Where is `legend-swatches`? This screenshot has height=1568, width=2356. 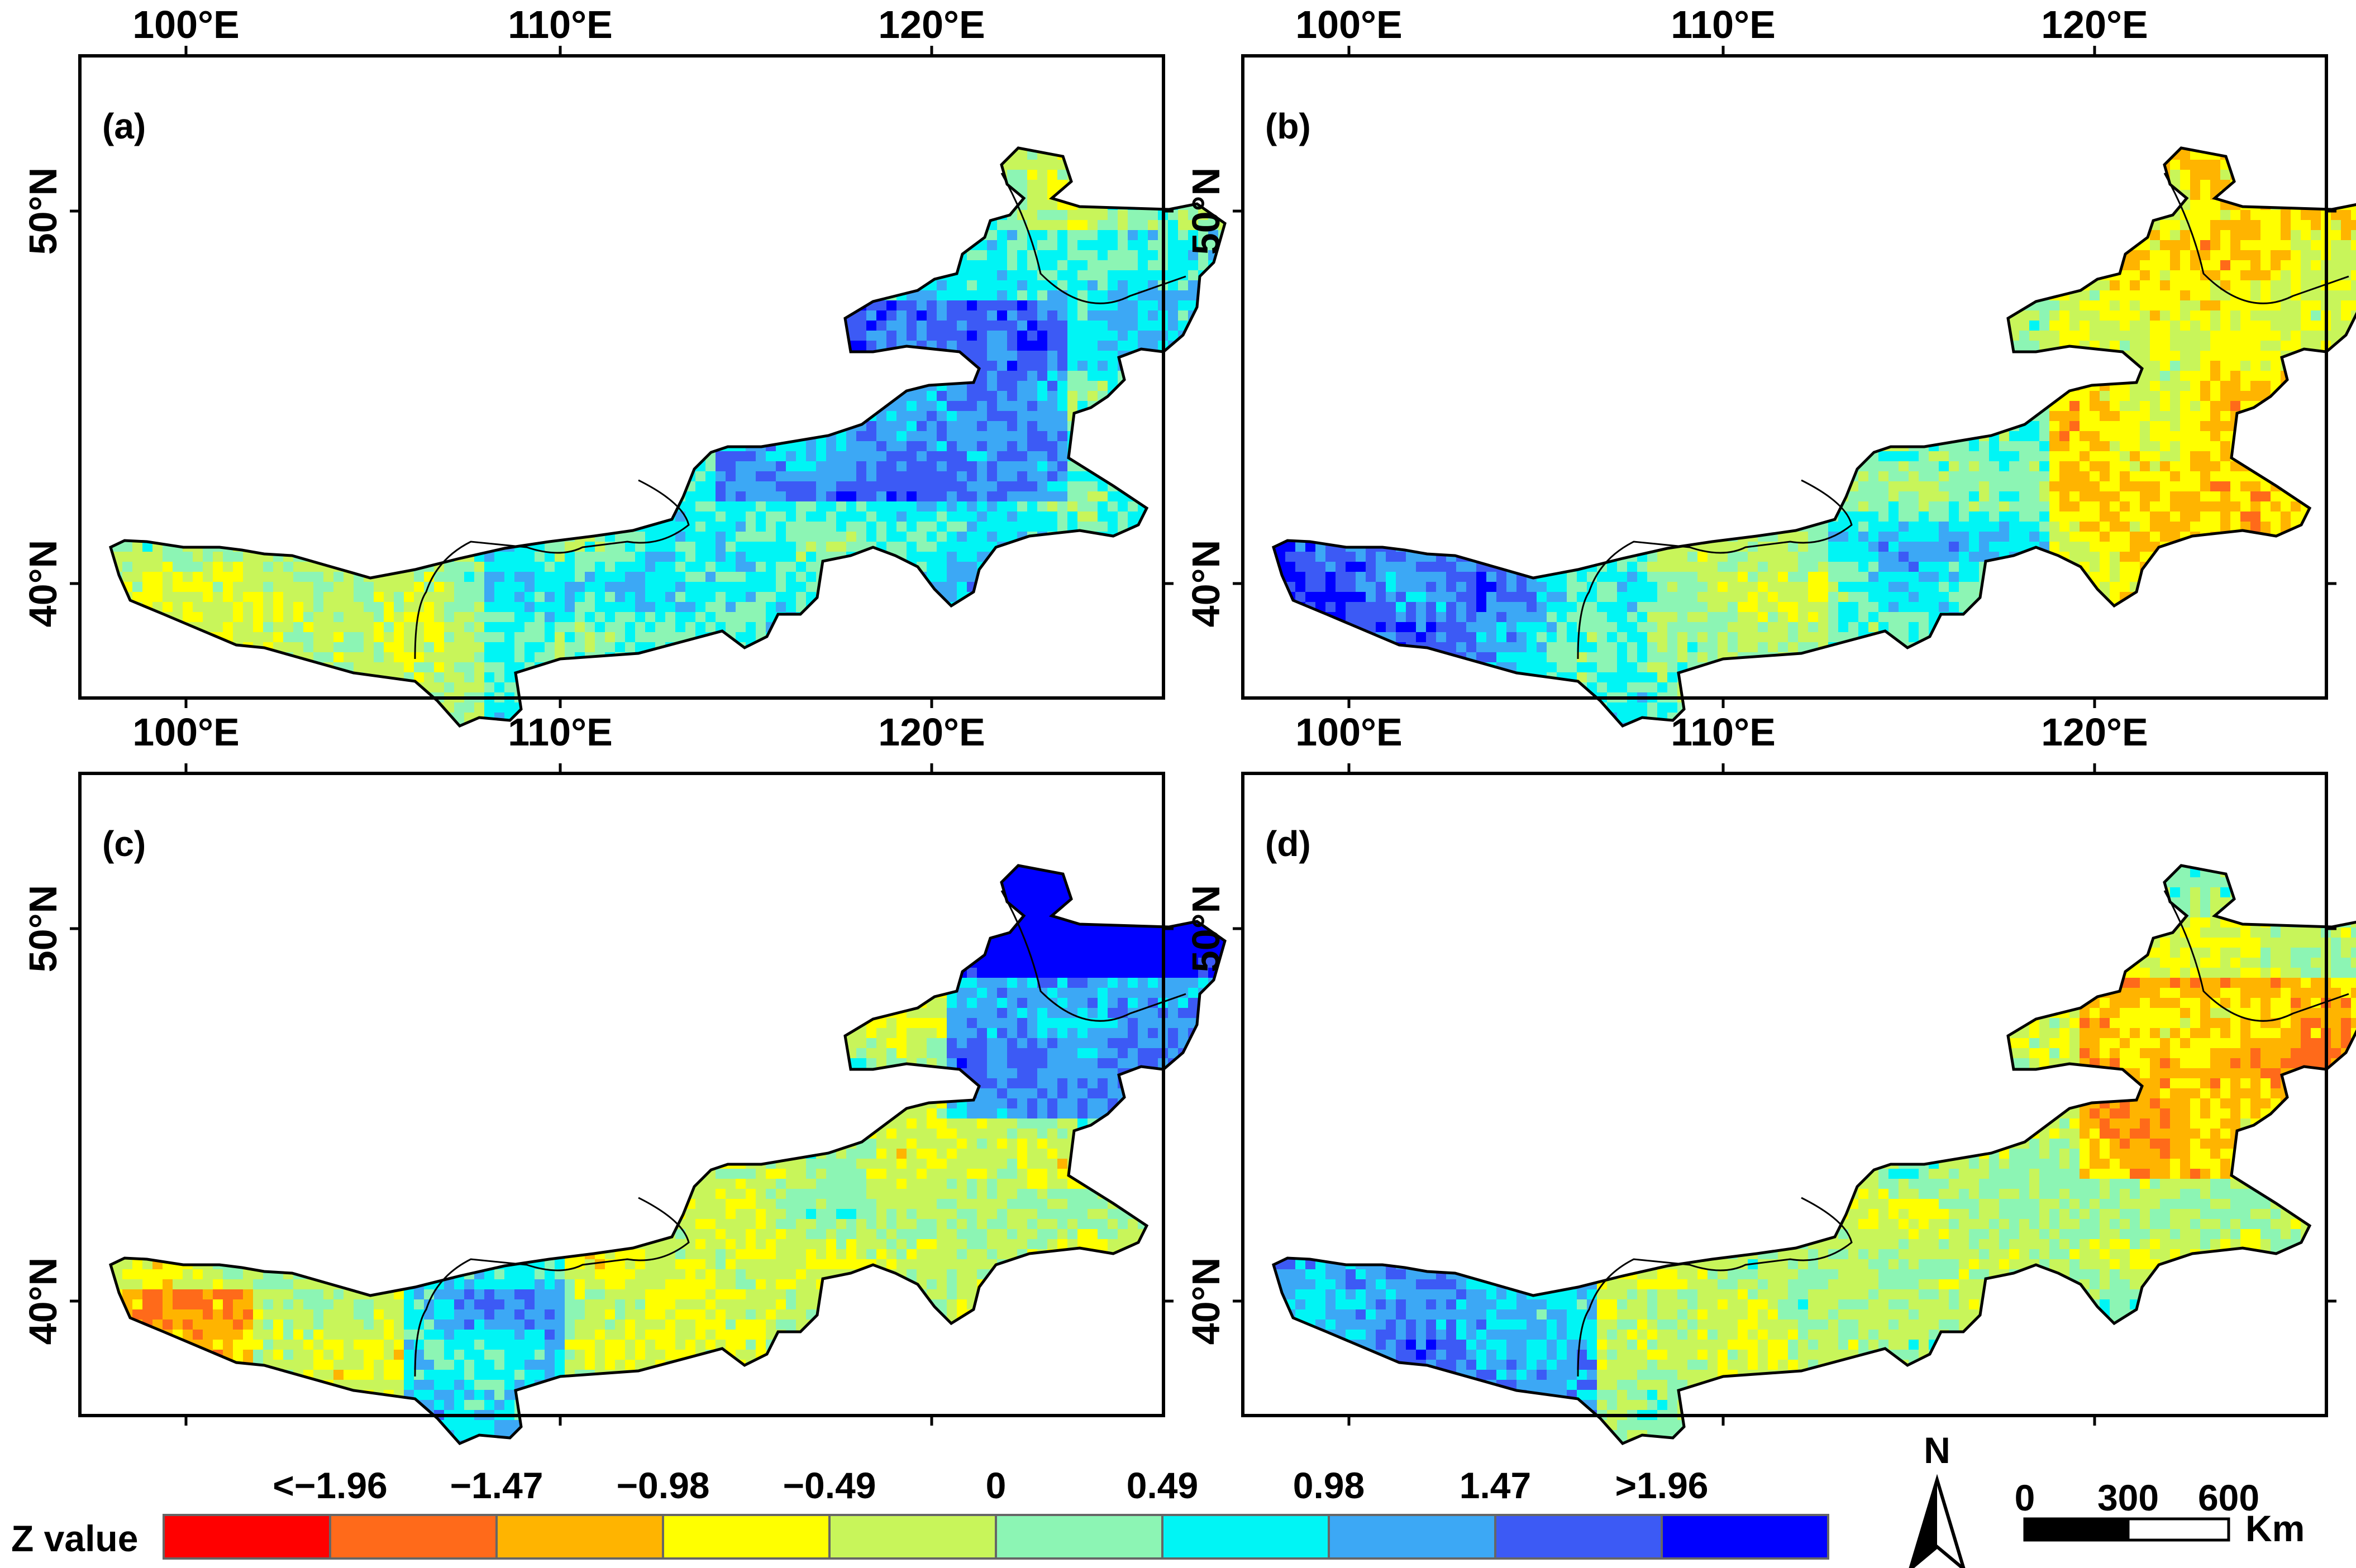
legend-swatches is located at coordinates (996, 1537).